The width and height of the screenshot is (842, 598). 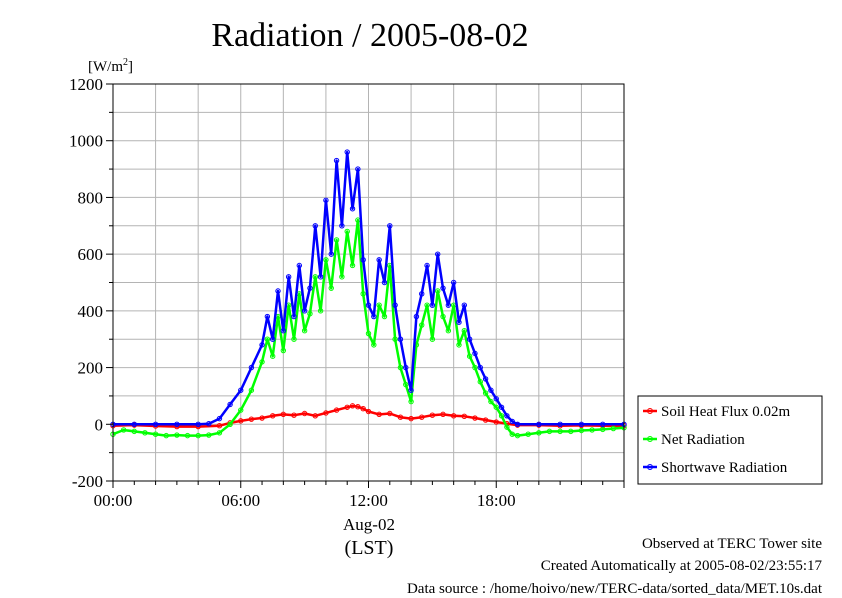 What do you see at coordinates (125, 62) in the screenshot?
I see `y-axis-unit-superscript: 2` at bounding box center [125, 62].